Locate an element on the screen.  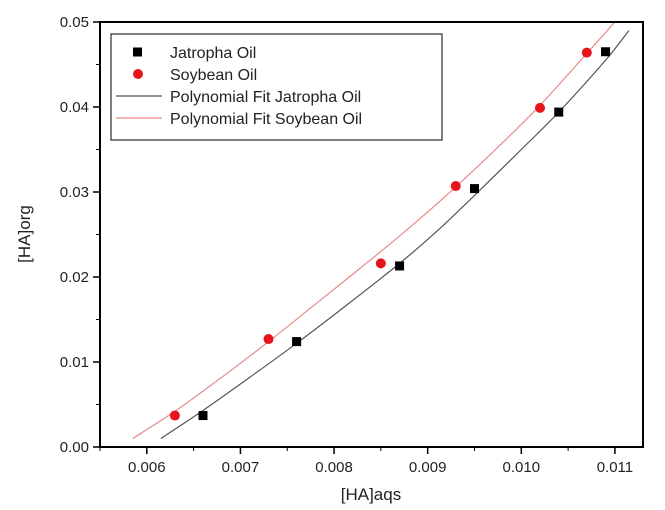
x-tick-label: 0.007 is located at coordinates (241, 467).